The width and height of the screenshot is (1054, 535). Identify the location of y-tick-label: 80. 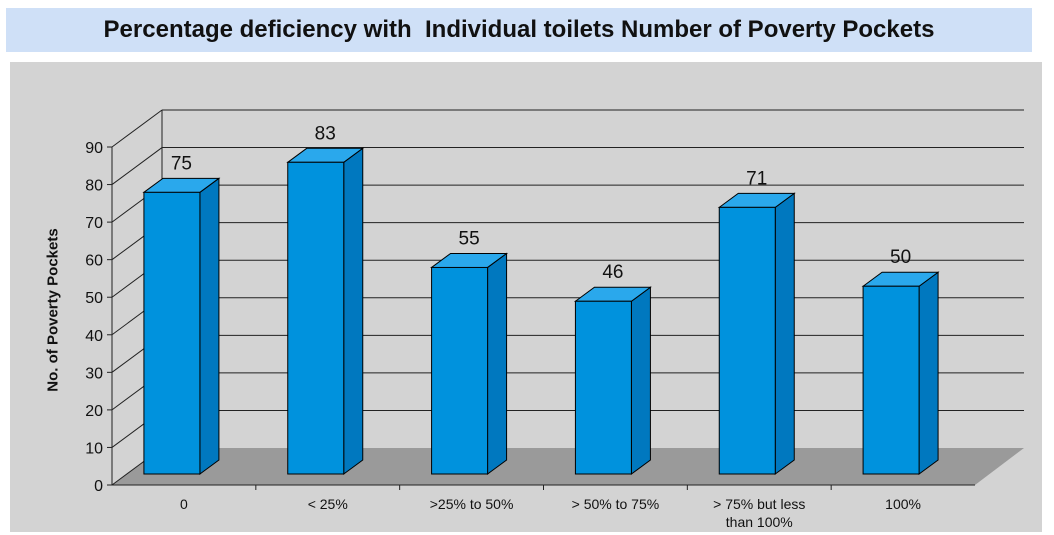
(94, 186).